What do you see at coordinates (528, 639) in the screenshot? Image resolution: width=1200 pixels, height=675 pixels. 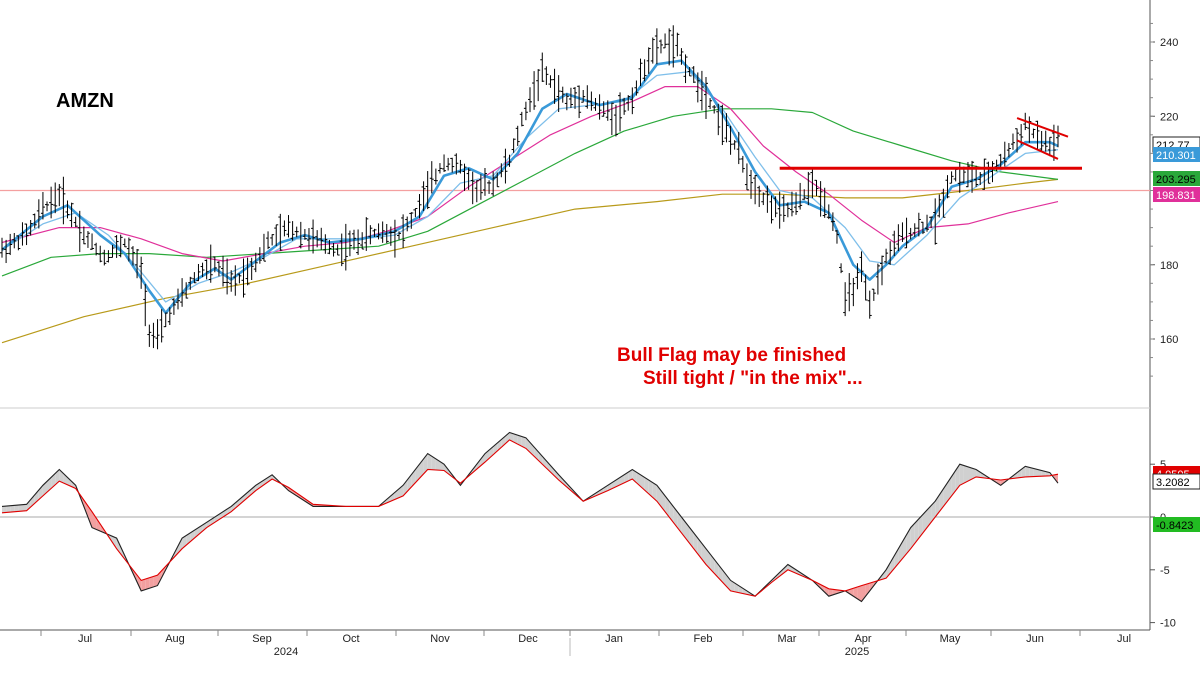 I see `month-label: Dec` at bounding box center [528, 639].